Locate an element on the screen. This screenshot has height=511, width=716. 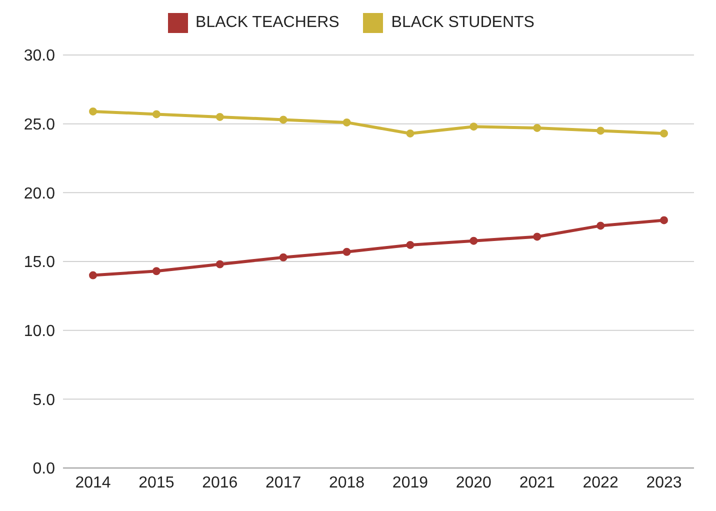
y-tick-label: 15.0 is located at coordinates (40, 263).